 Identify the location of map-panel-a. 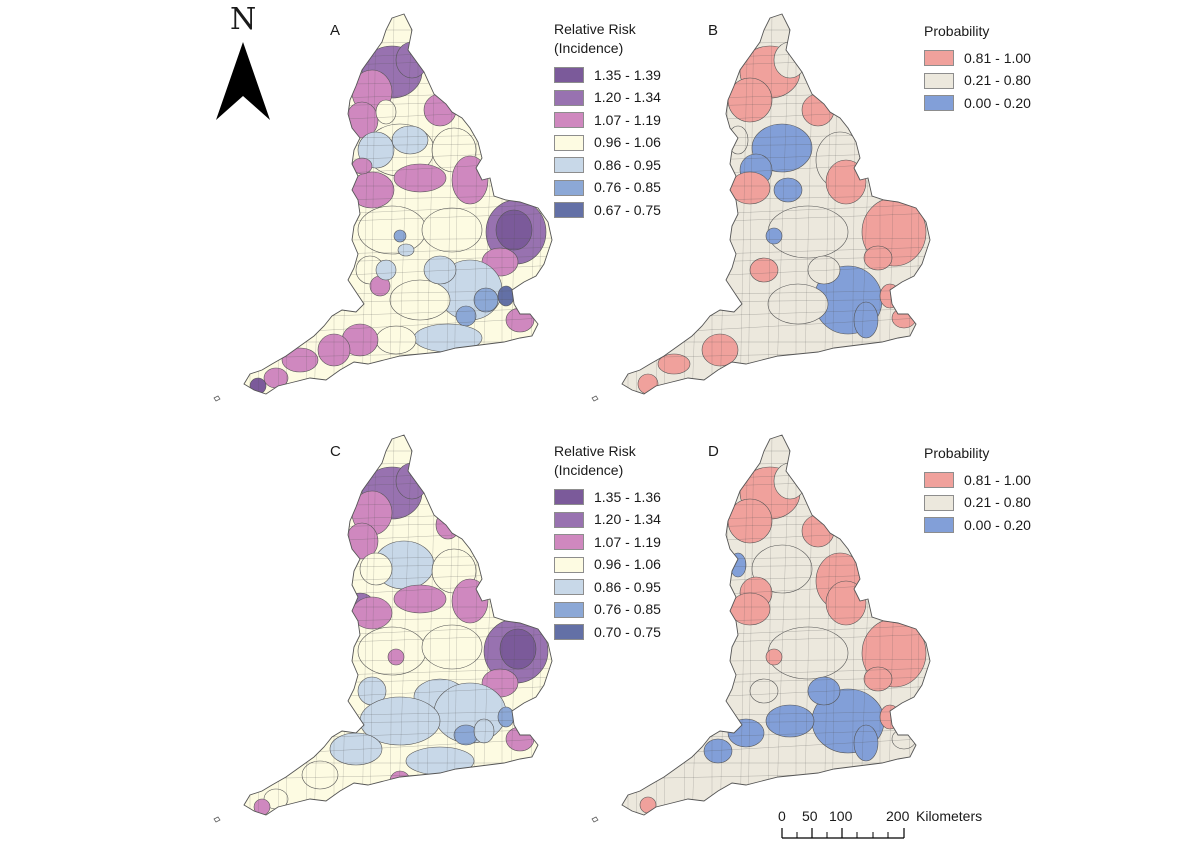
(383, 207).